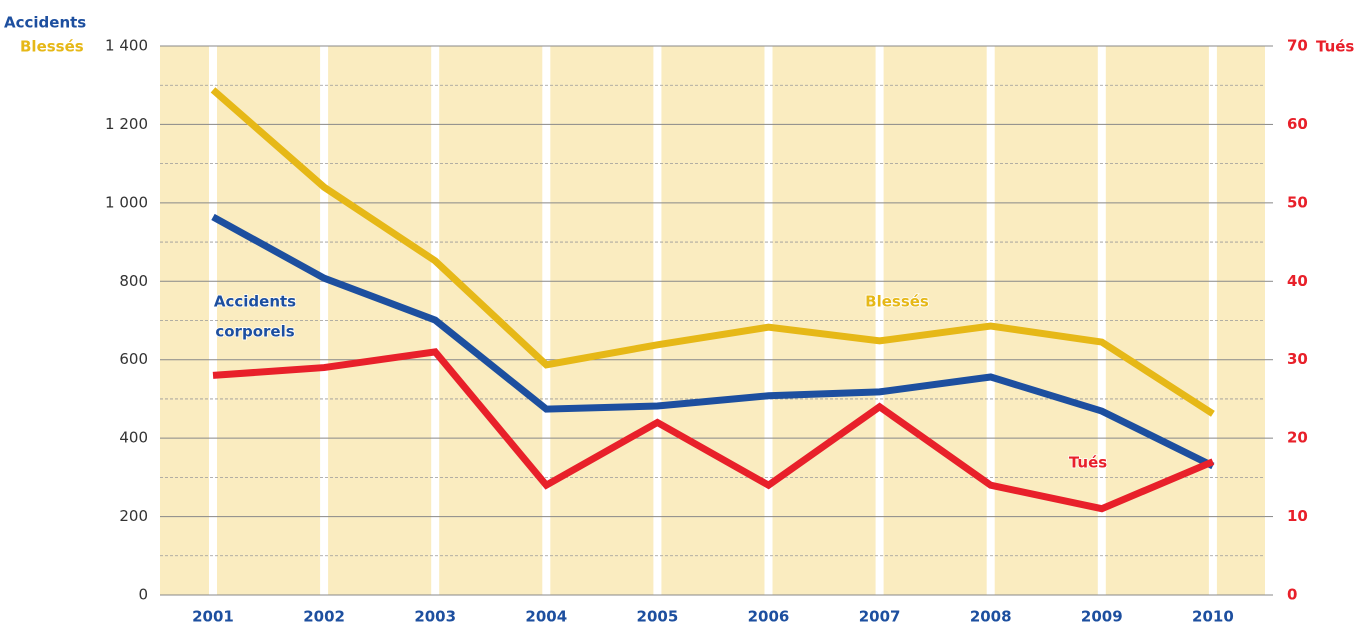 This screenshot has height=627, width=1362. Describe the element at coordinates (133, 281) in the screenshot. I see `y-tick-label: 800` at that location.